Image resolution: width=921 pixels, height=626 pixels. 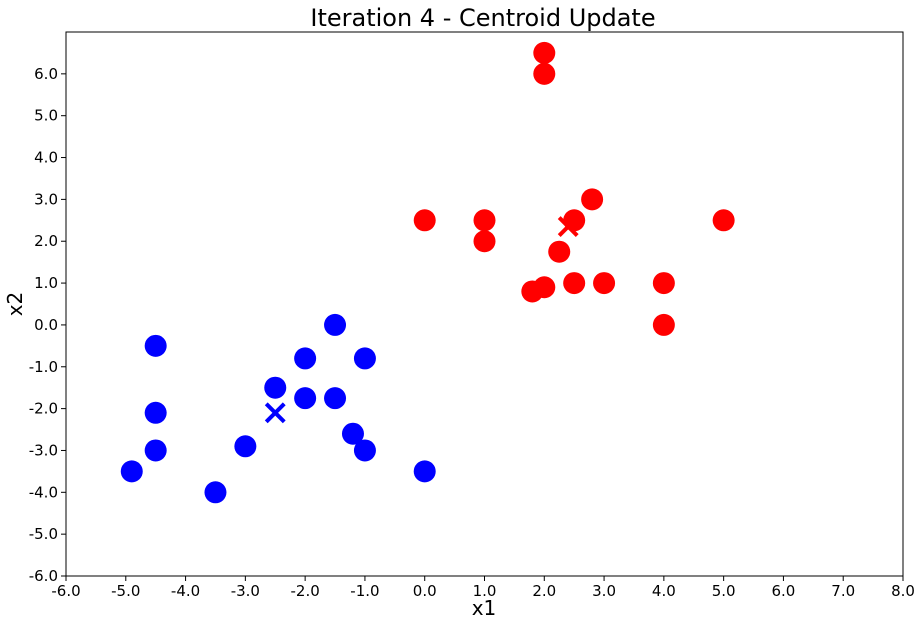 I want to click on y-tick-label: 3.0, so click(x=46, y=199).